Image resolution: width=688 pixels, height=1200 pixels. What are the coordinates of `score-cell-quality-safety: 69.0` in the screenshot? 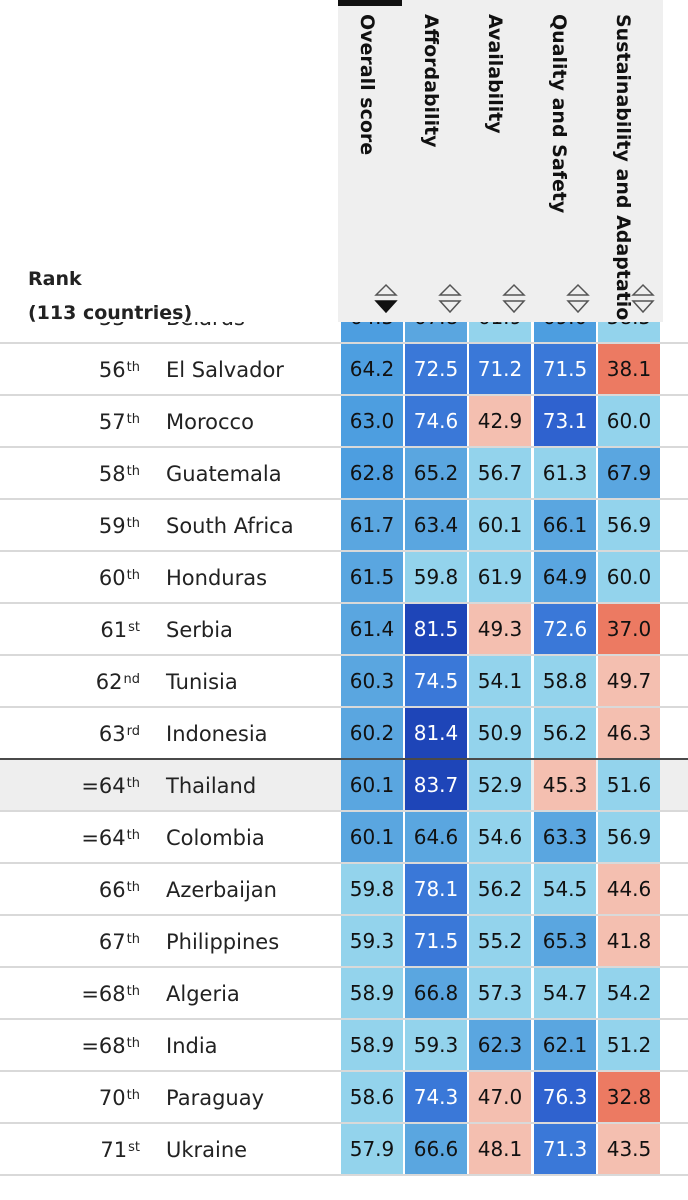 It's located at (565, 332).